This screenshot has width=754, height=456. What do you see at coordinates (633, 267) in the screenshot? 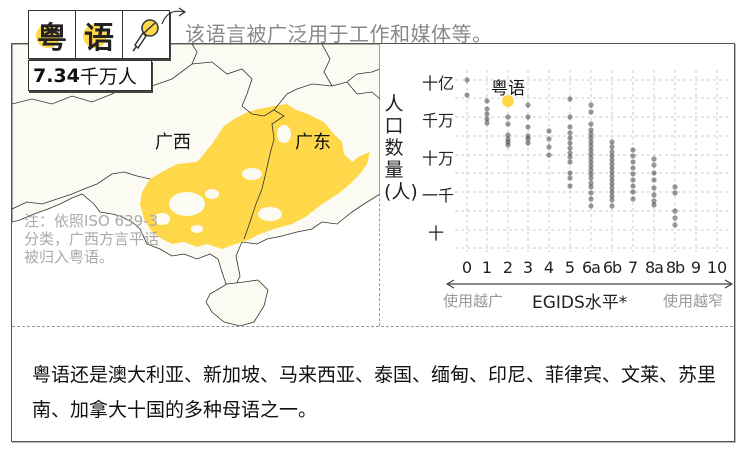
I see `x-tick: 7` at bounding box center [633, 267].